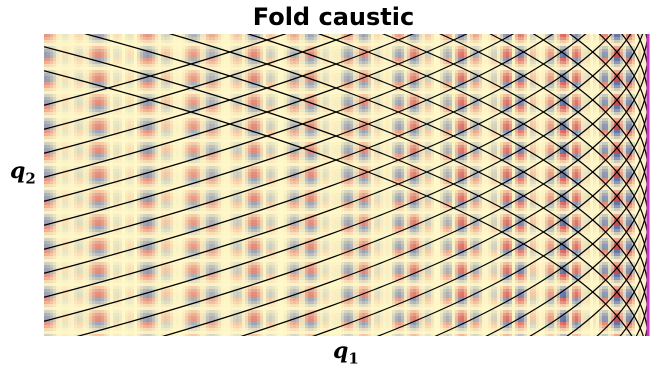 The width and height of the screenshot is (667, 374). Describe the element at coordinates (333, 17) in the screenshot. I see `figure-title: Fold caustic` at that location.